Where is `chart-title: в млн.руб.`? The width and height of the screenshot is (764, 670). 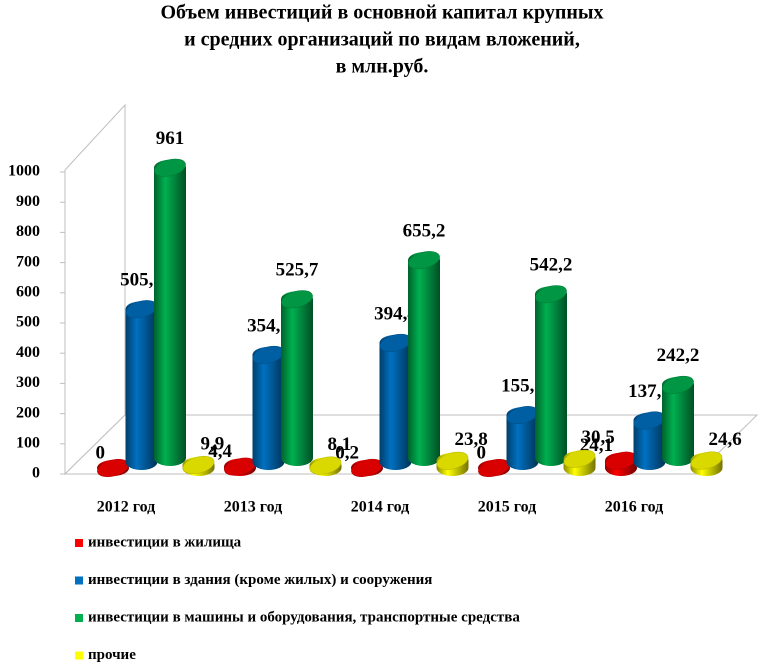 chart-title: в млн.руб. is located at coordinates (382, 67).